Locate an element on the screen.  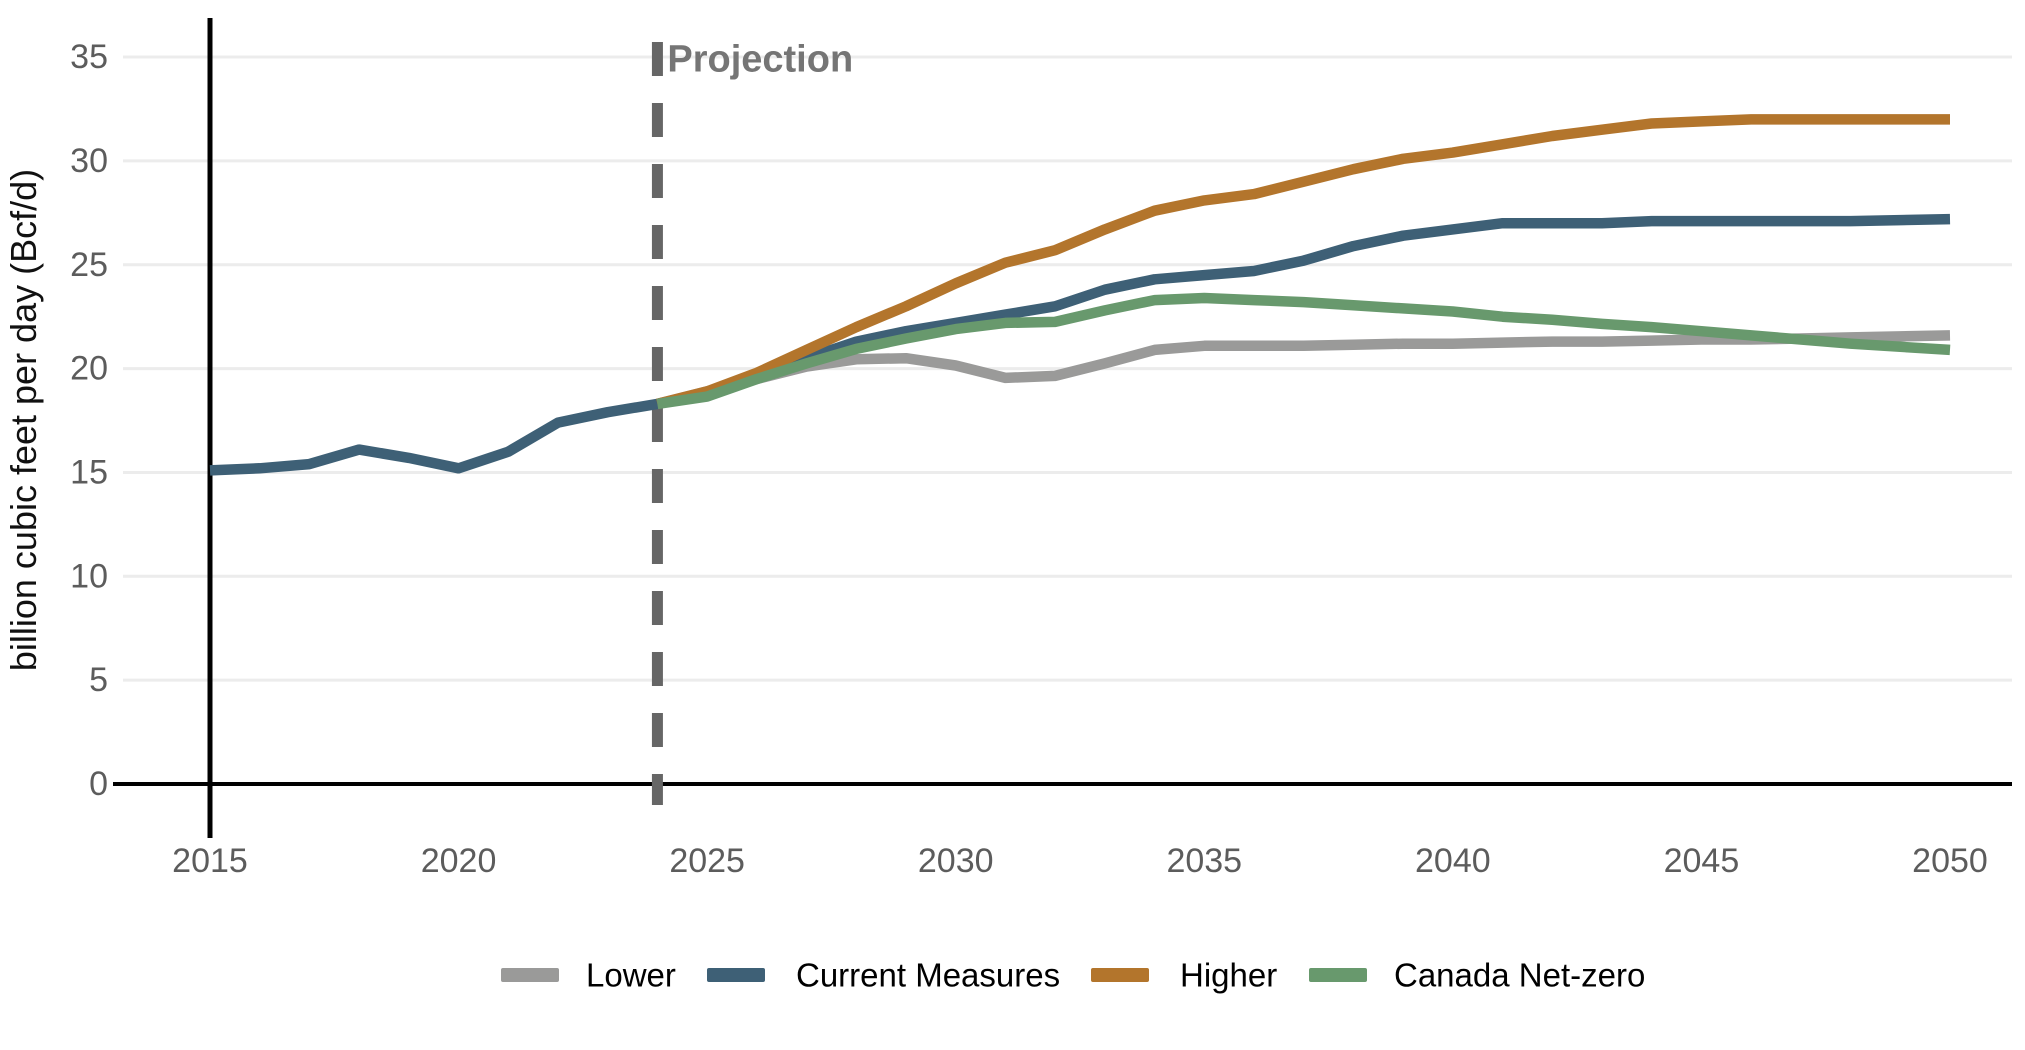
y-tick-label: 30 is located at coordinates (89, 161).